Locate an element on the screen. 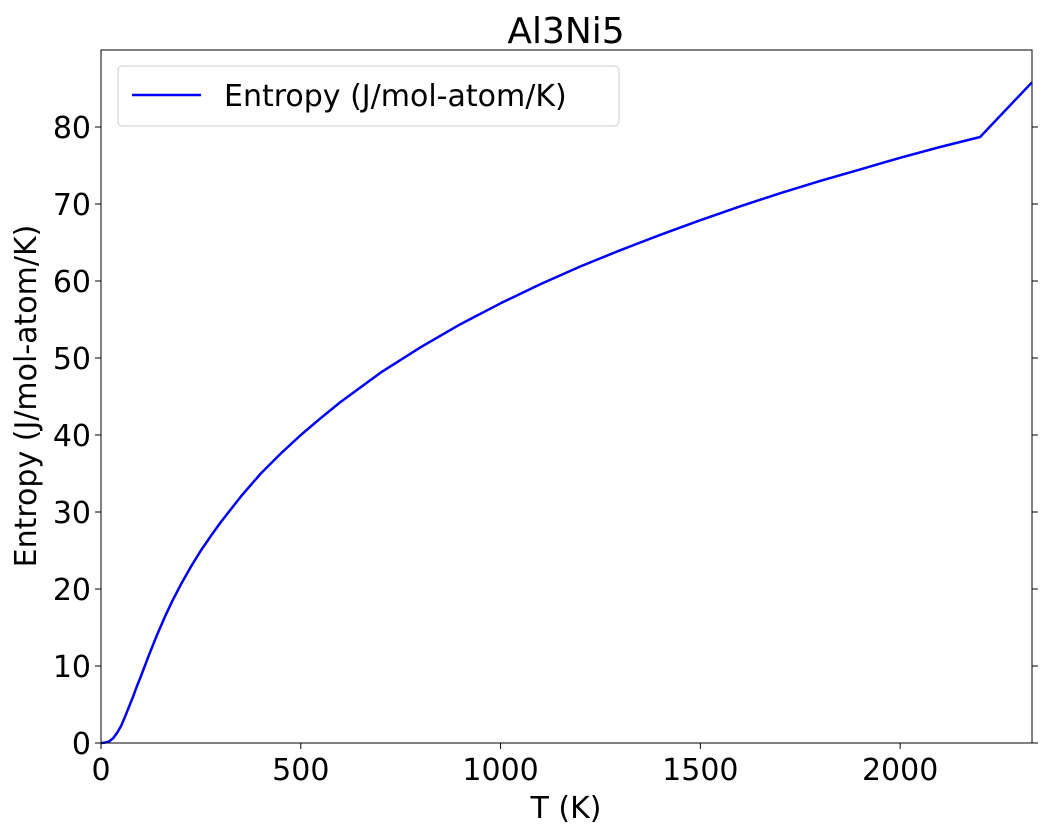 Image resolution: width=1045 pixels, height=834 pixels. x-axis-ticks: 0 500 1000 1500 2000 is located at coordinates (514, 765).